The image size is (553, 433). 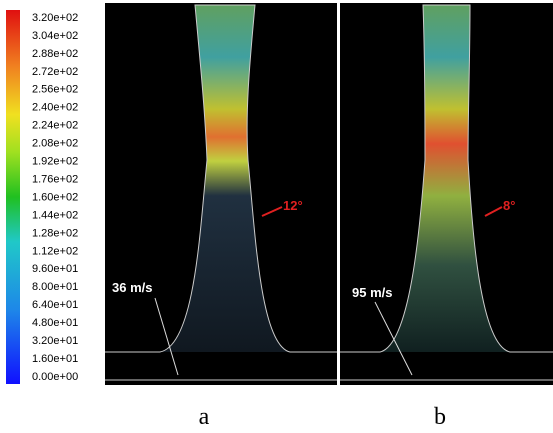 I want to click on colorbar-label: 1.12e+02, so click(x=55, y=251).